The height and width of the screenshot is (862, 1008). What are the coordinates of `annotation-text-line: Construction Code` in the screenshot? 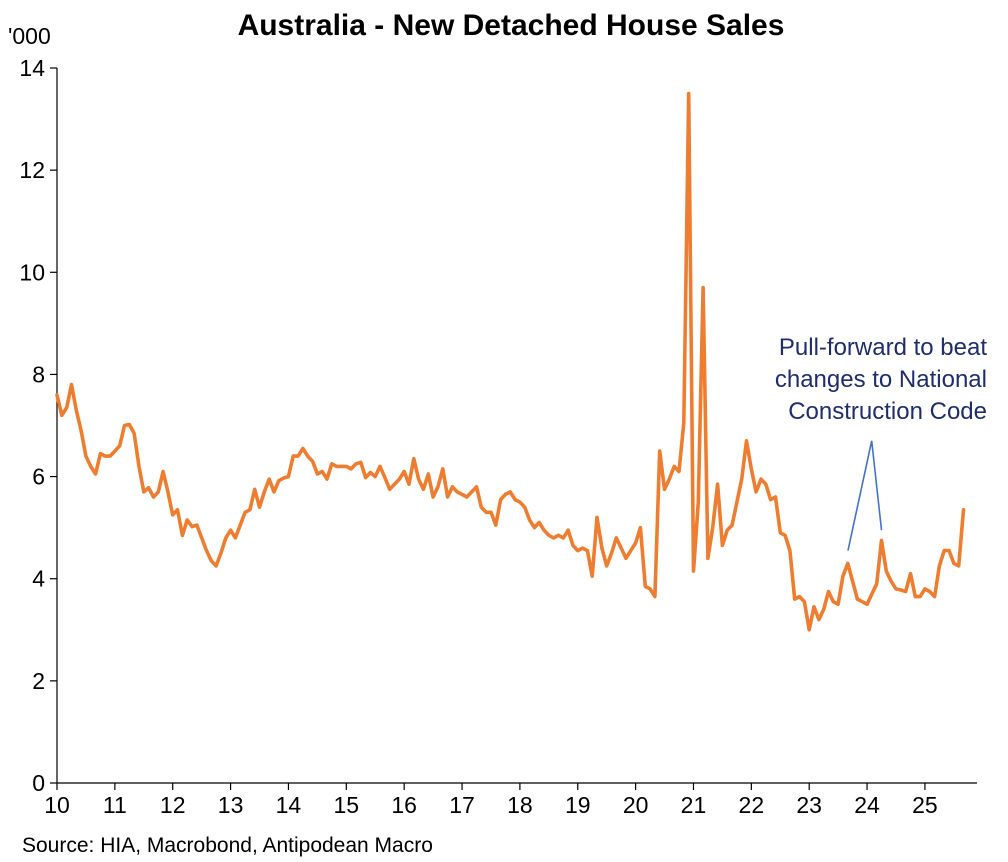 It's located at (887, 411).